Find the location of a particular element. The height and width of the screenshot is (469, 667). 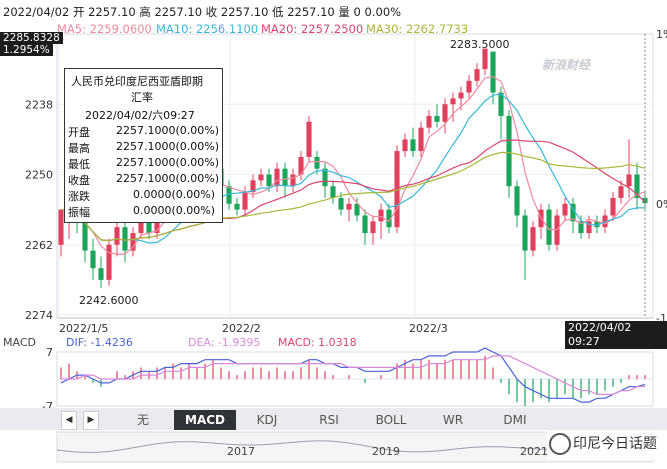

top-percent-tag: 1.2954% is located at coordinates (26, 50).